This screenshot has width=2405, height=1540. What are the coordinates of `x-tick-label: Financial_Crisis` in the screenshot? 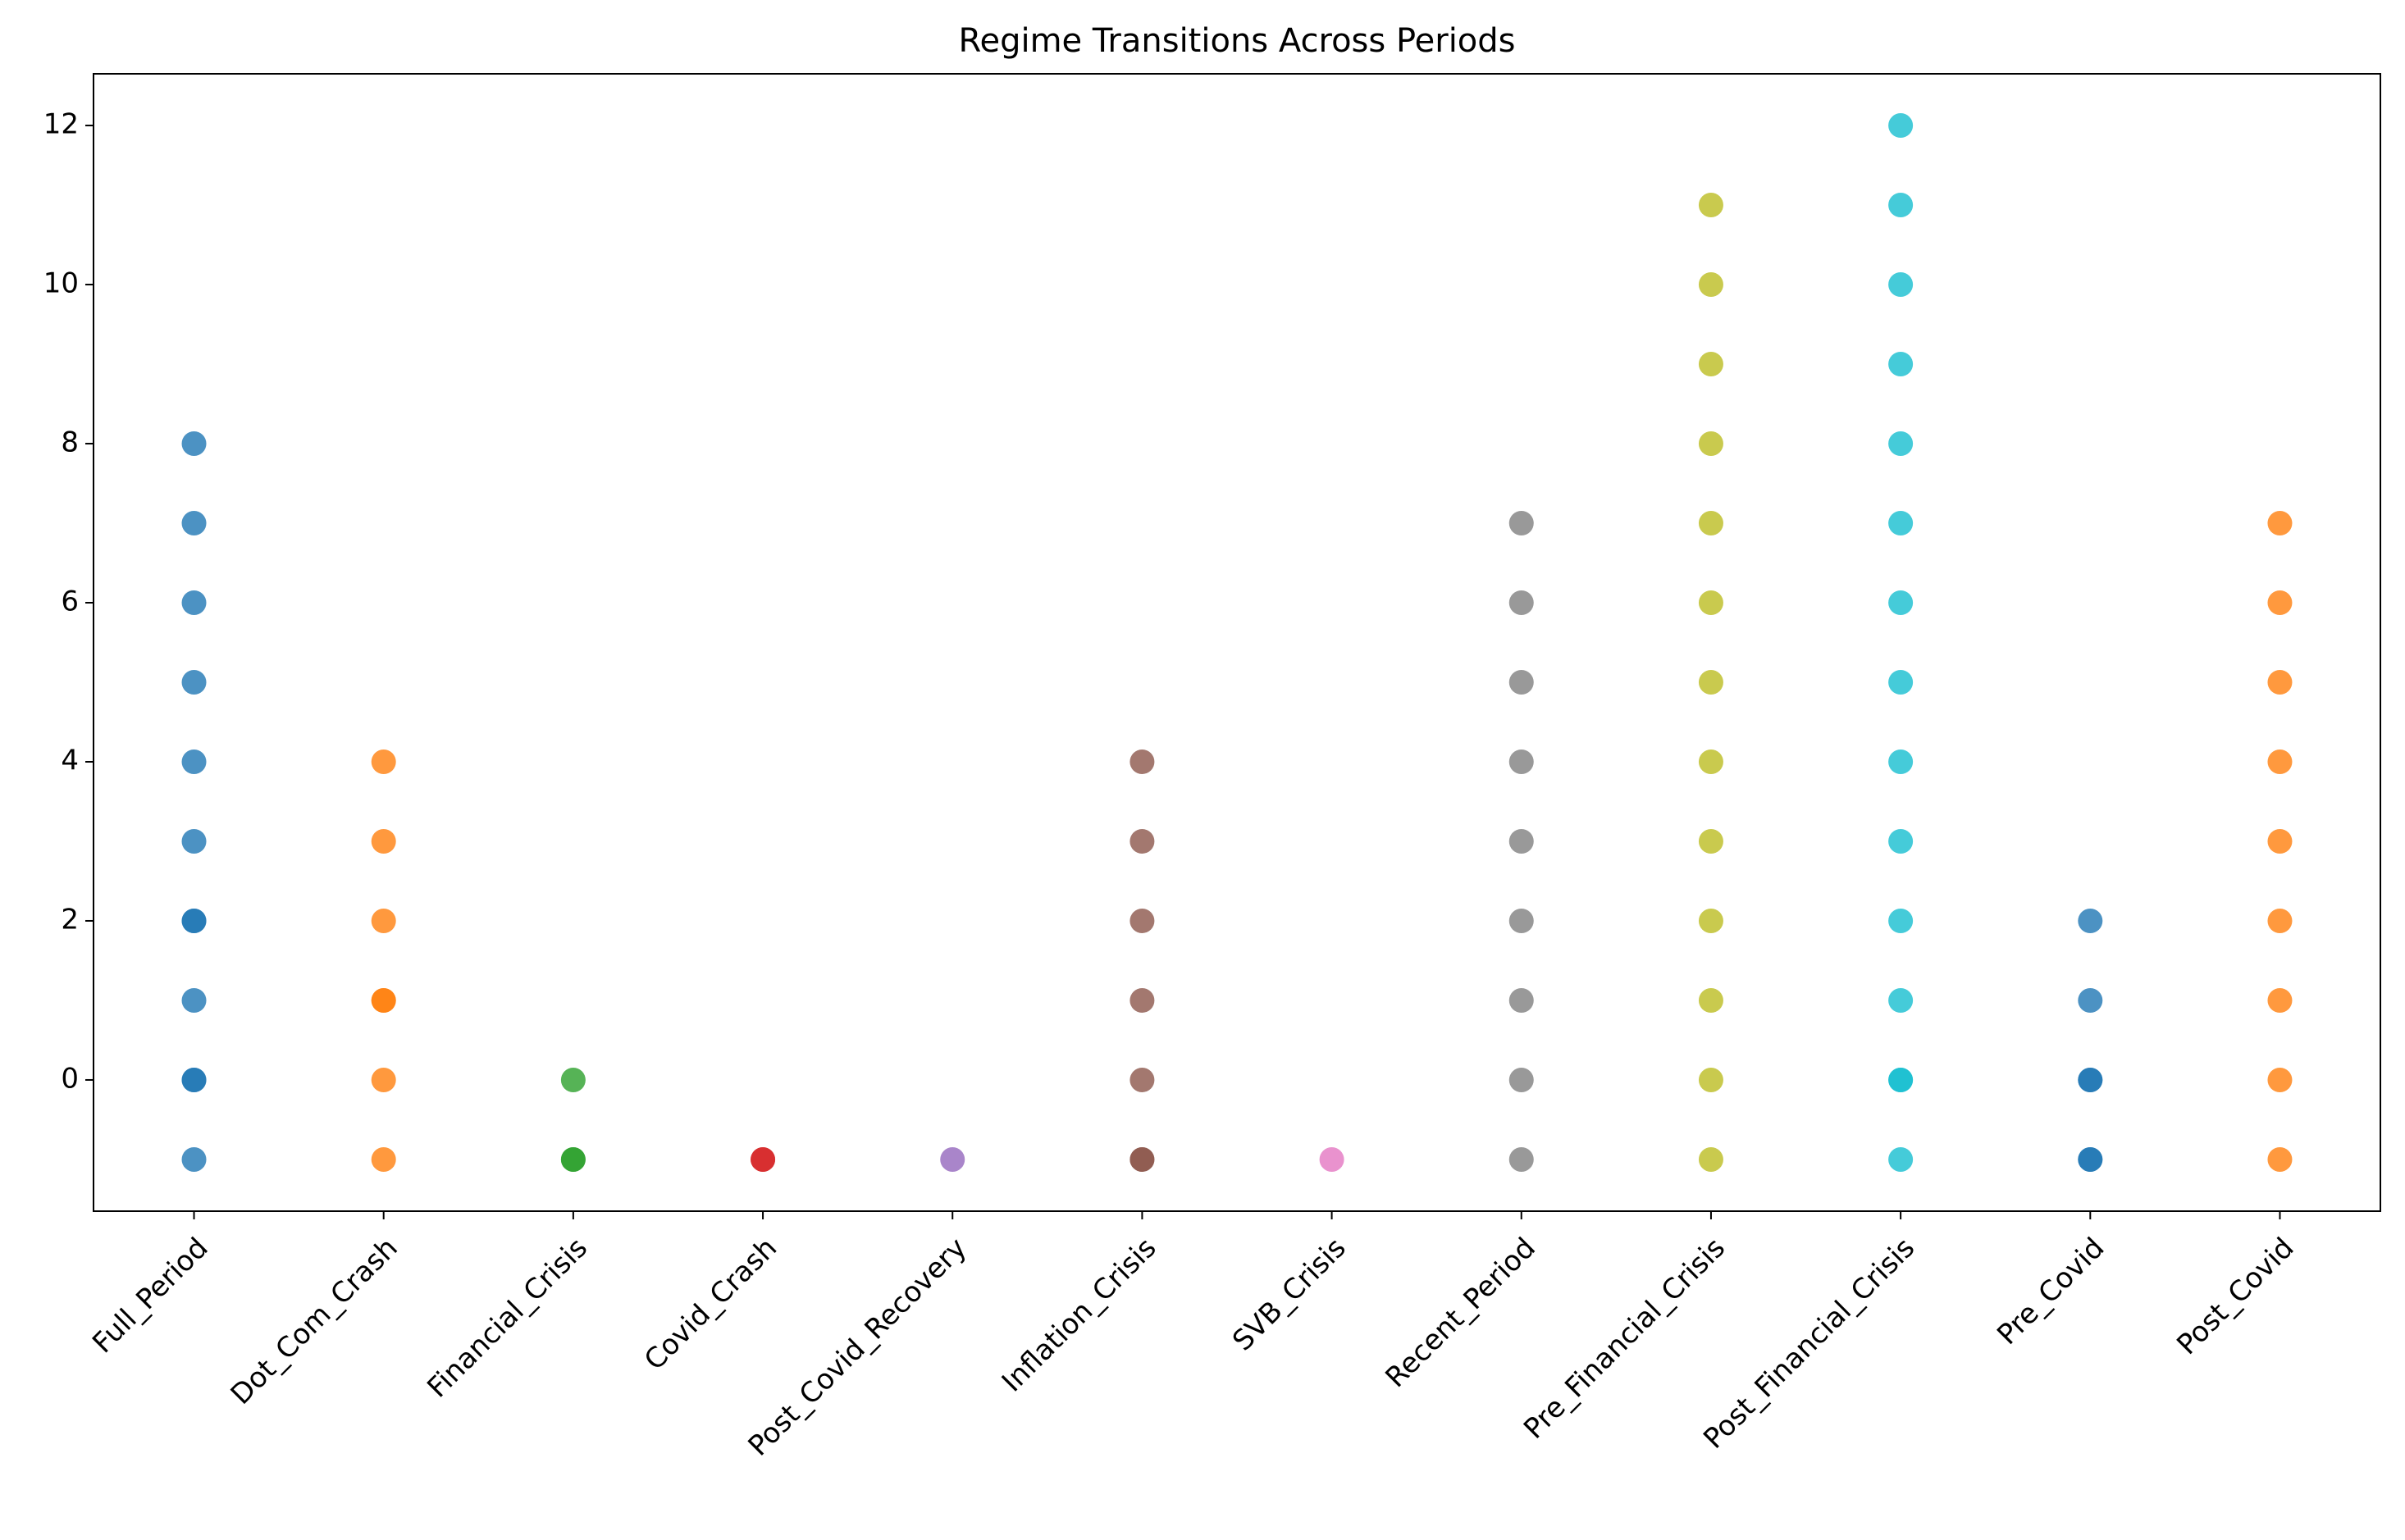 It's located at (508, 1318).